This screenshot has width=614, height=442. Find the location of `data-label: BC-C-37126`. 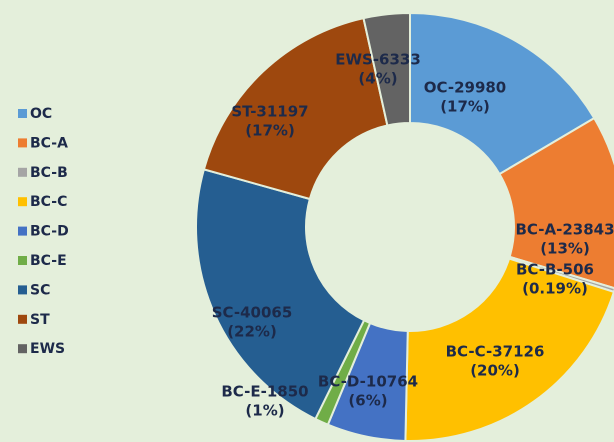

data-label: BC-C-37126 is located at coordinates (495, 352).